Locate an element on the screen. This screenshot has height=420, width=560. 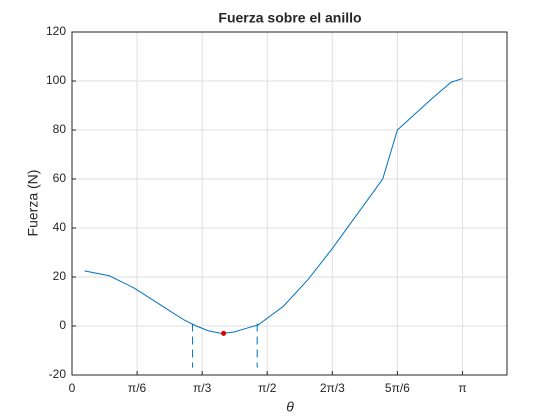
y-tick-label: 60 is located at coordinates (60, 178).